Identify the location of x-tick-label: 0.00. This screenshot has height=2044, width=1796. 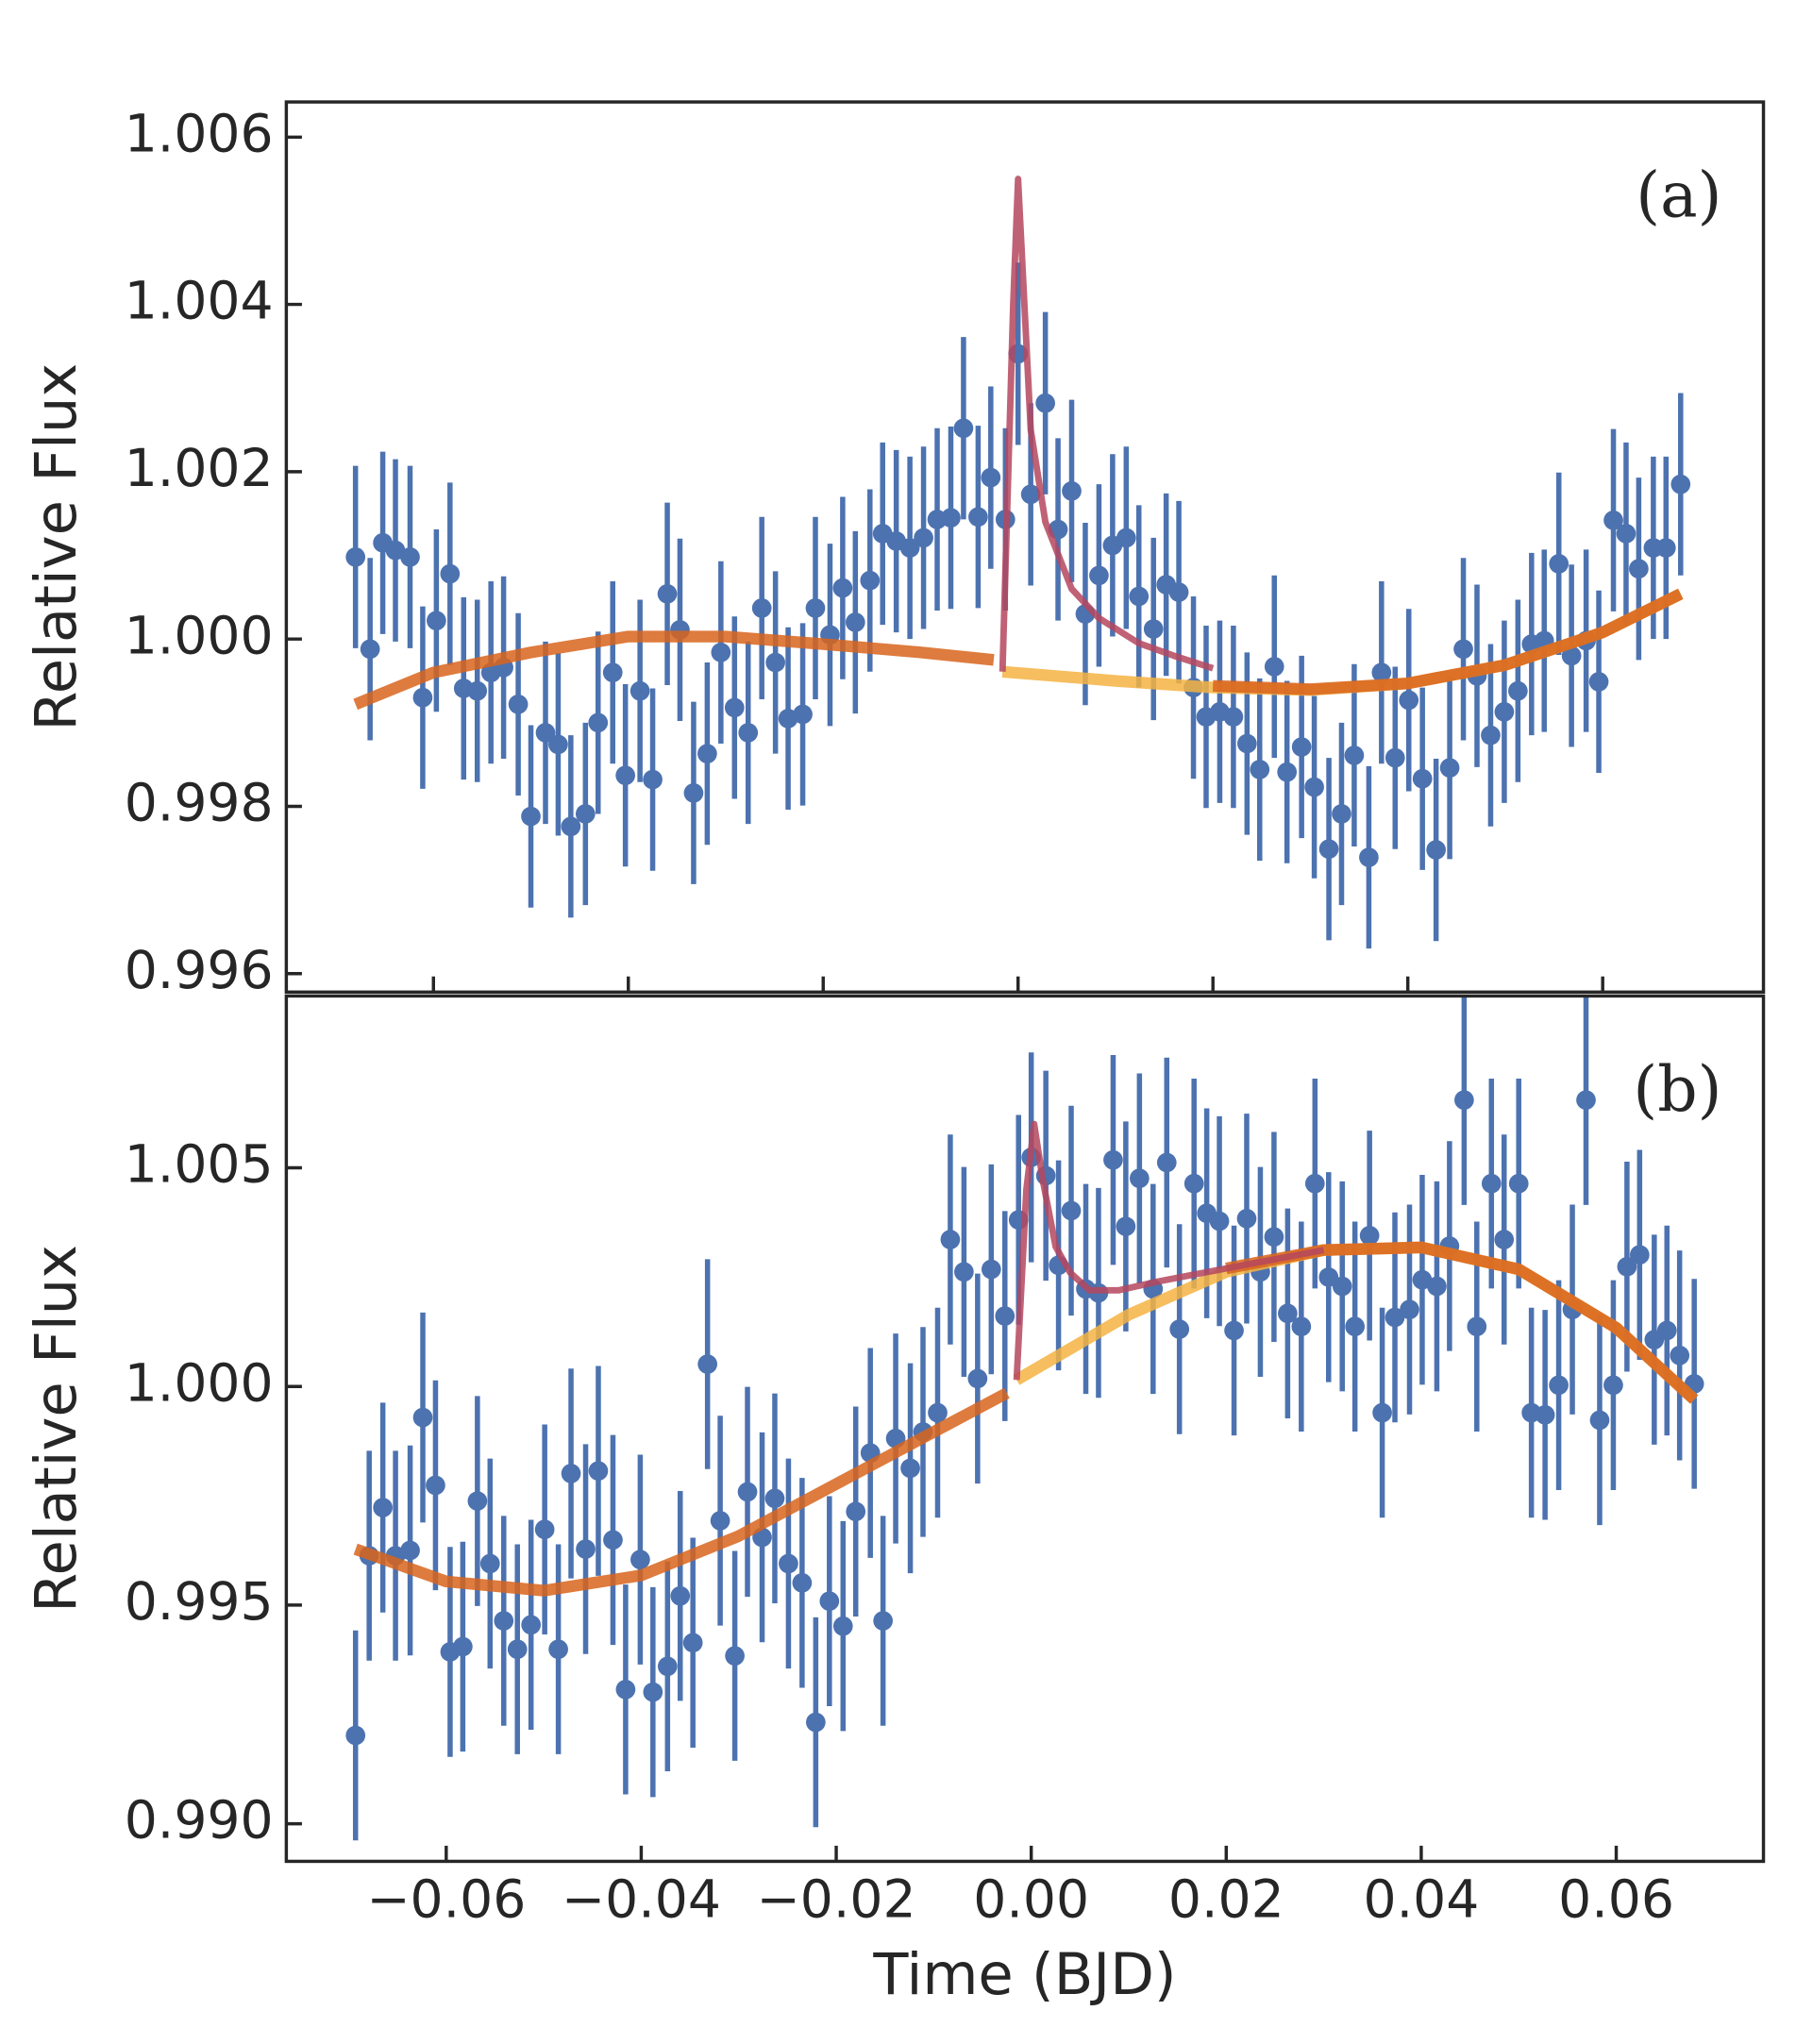
(1031, 1901).